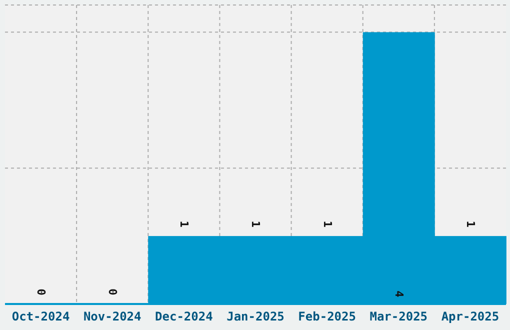 This screenshot has width=510, height=330. Describe the element at coordinates (399, 294) in the screenshot. I see `data-label: 4` at that location.